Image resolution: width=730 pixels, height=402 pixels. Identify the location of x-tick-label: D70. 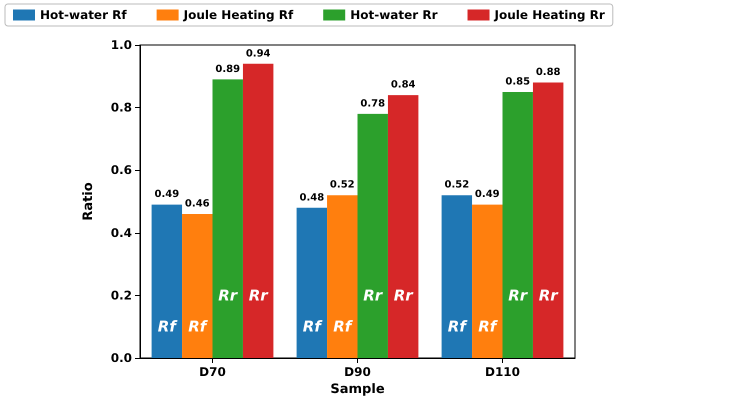
(212, 372).